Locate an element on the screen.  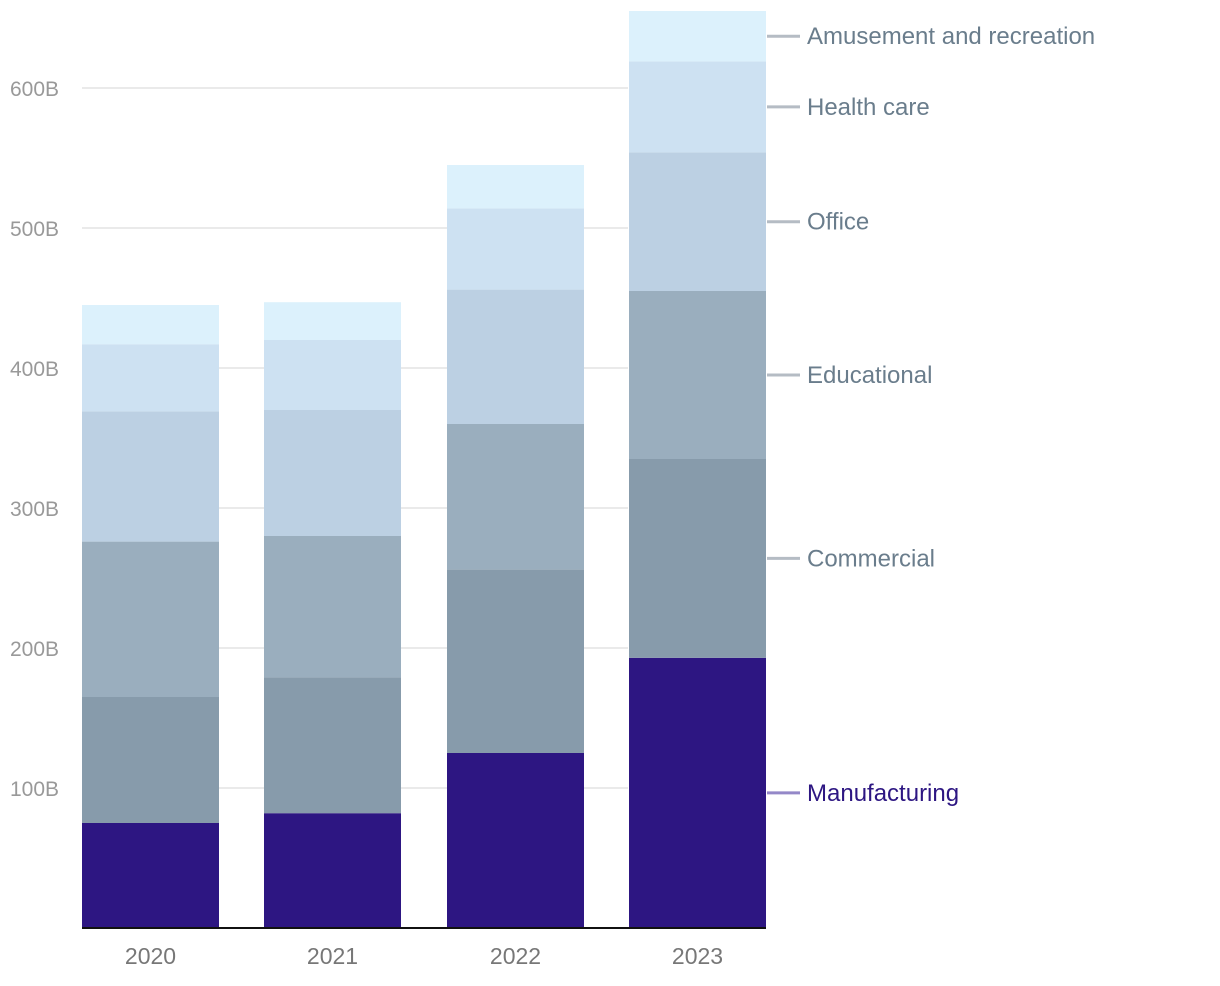
bar-segment-office-2023 is located at coordinates (697, 221).